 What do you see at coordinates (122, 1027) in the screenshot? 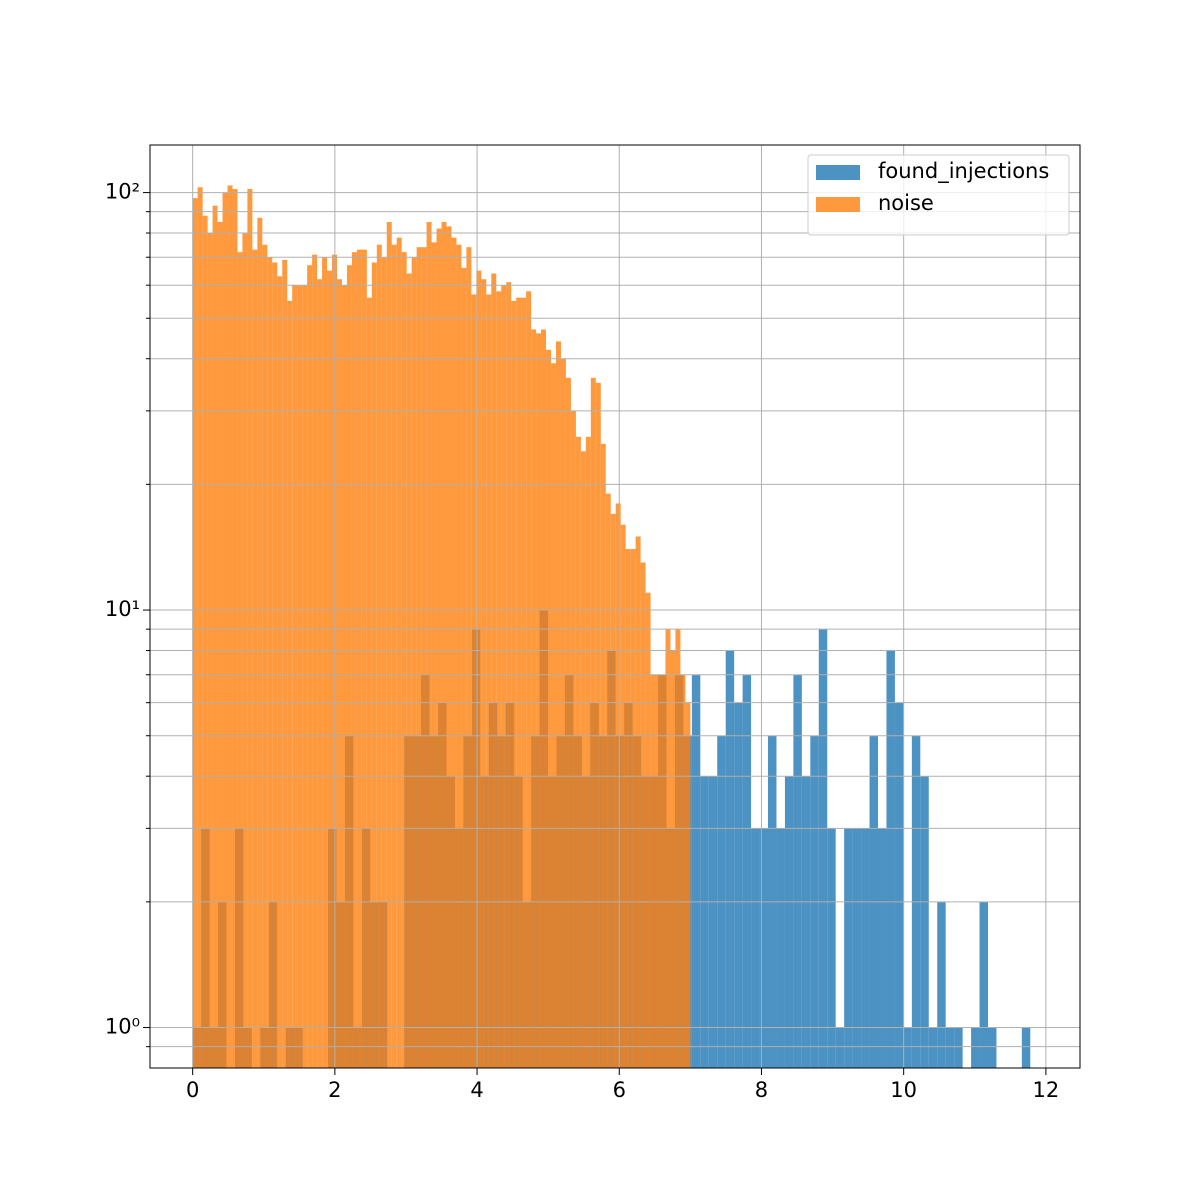
I see `y-tick-label: 10⁰` at bounding box center [122, 1027].